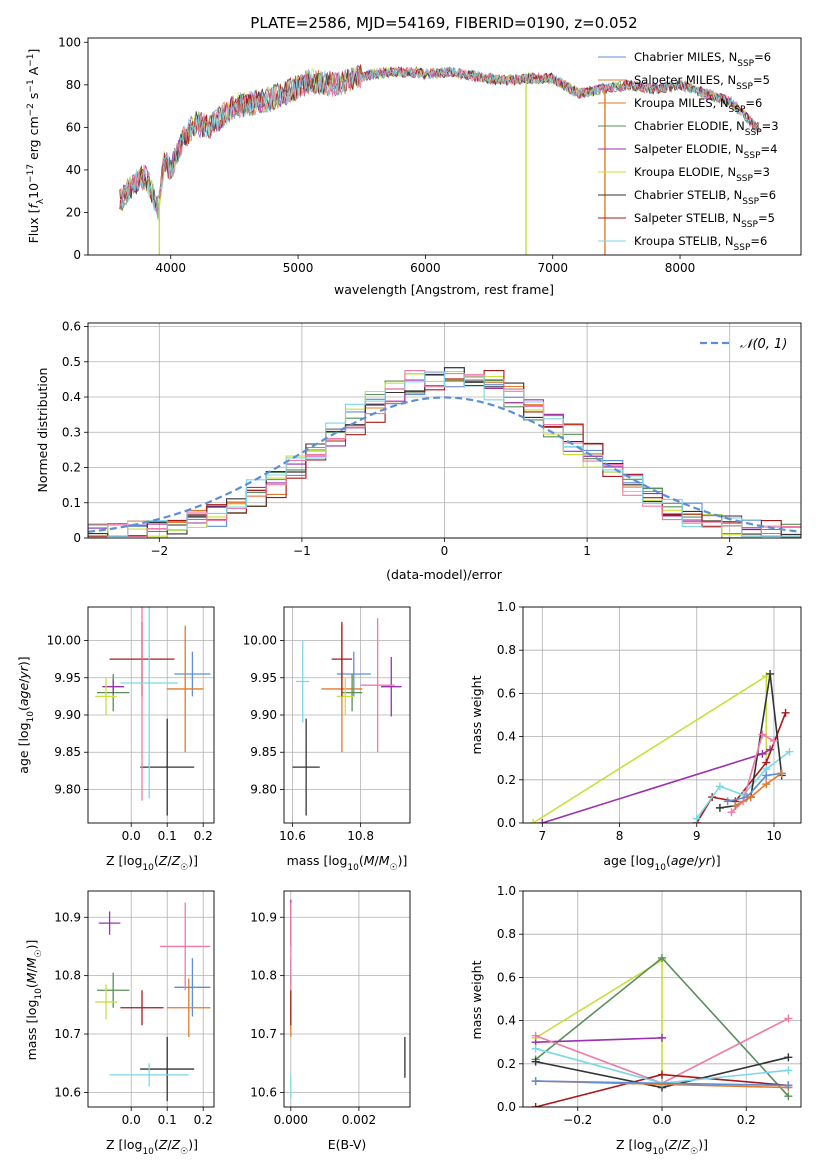 The height and width of the screenshot is (1170, 819). What do you see at coordinates (73, 85) in the screenshot?
I see `y-tick-label: 80` at bounding box center [73, 85].